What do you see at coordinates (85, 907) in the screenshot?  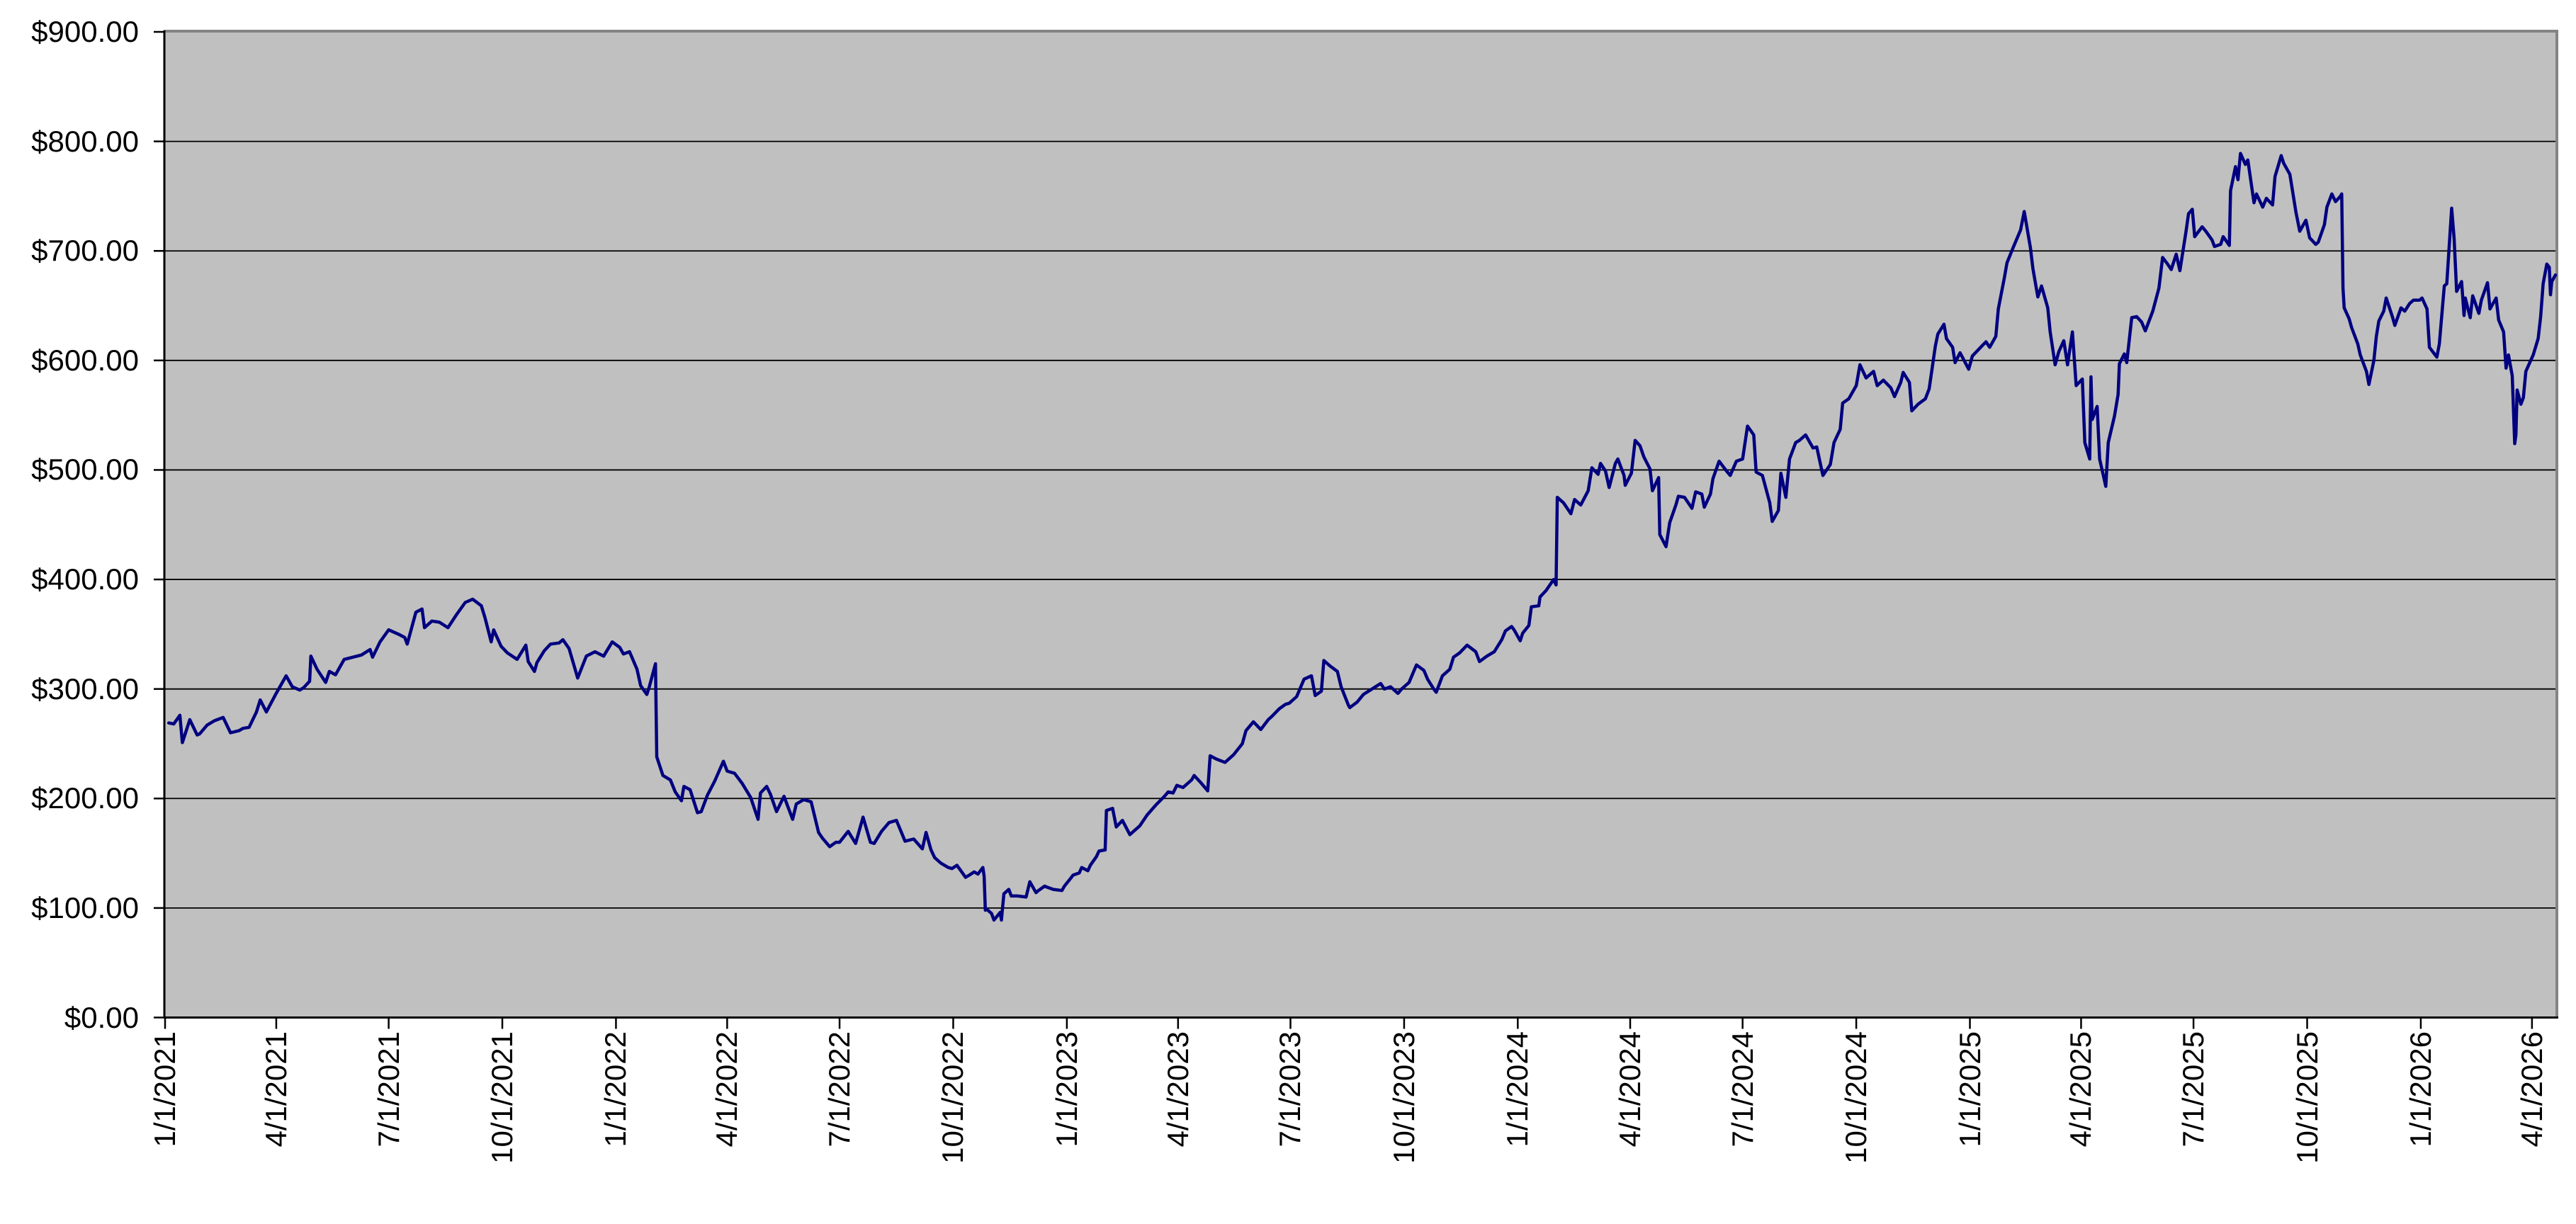 I see `y-axis-label: $100.00` at bounding box center [85, 907].